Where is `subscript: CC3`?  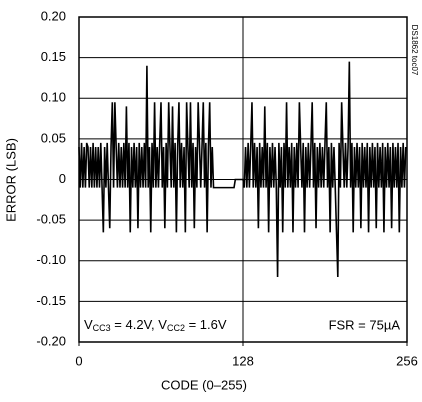 subscript: CC3 is located at coordinates (102, 328).